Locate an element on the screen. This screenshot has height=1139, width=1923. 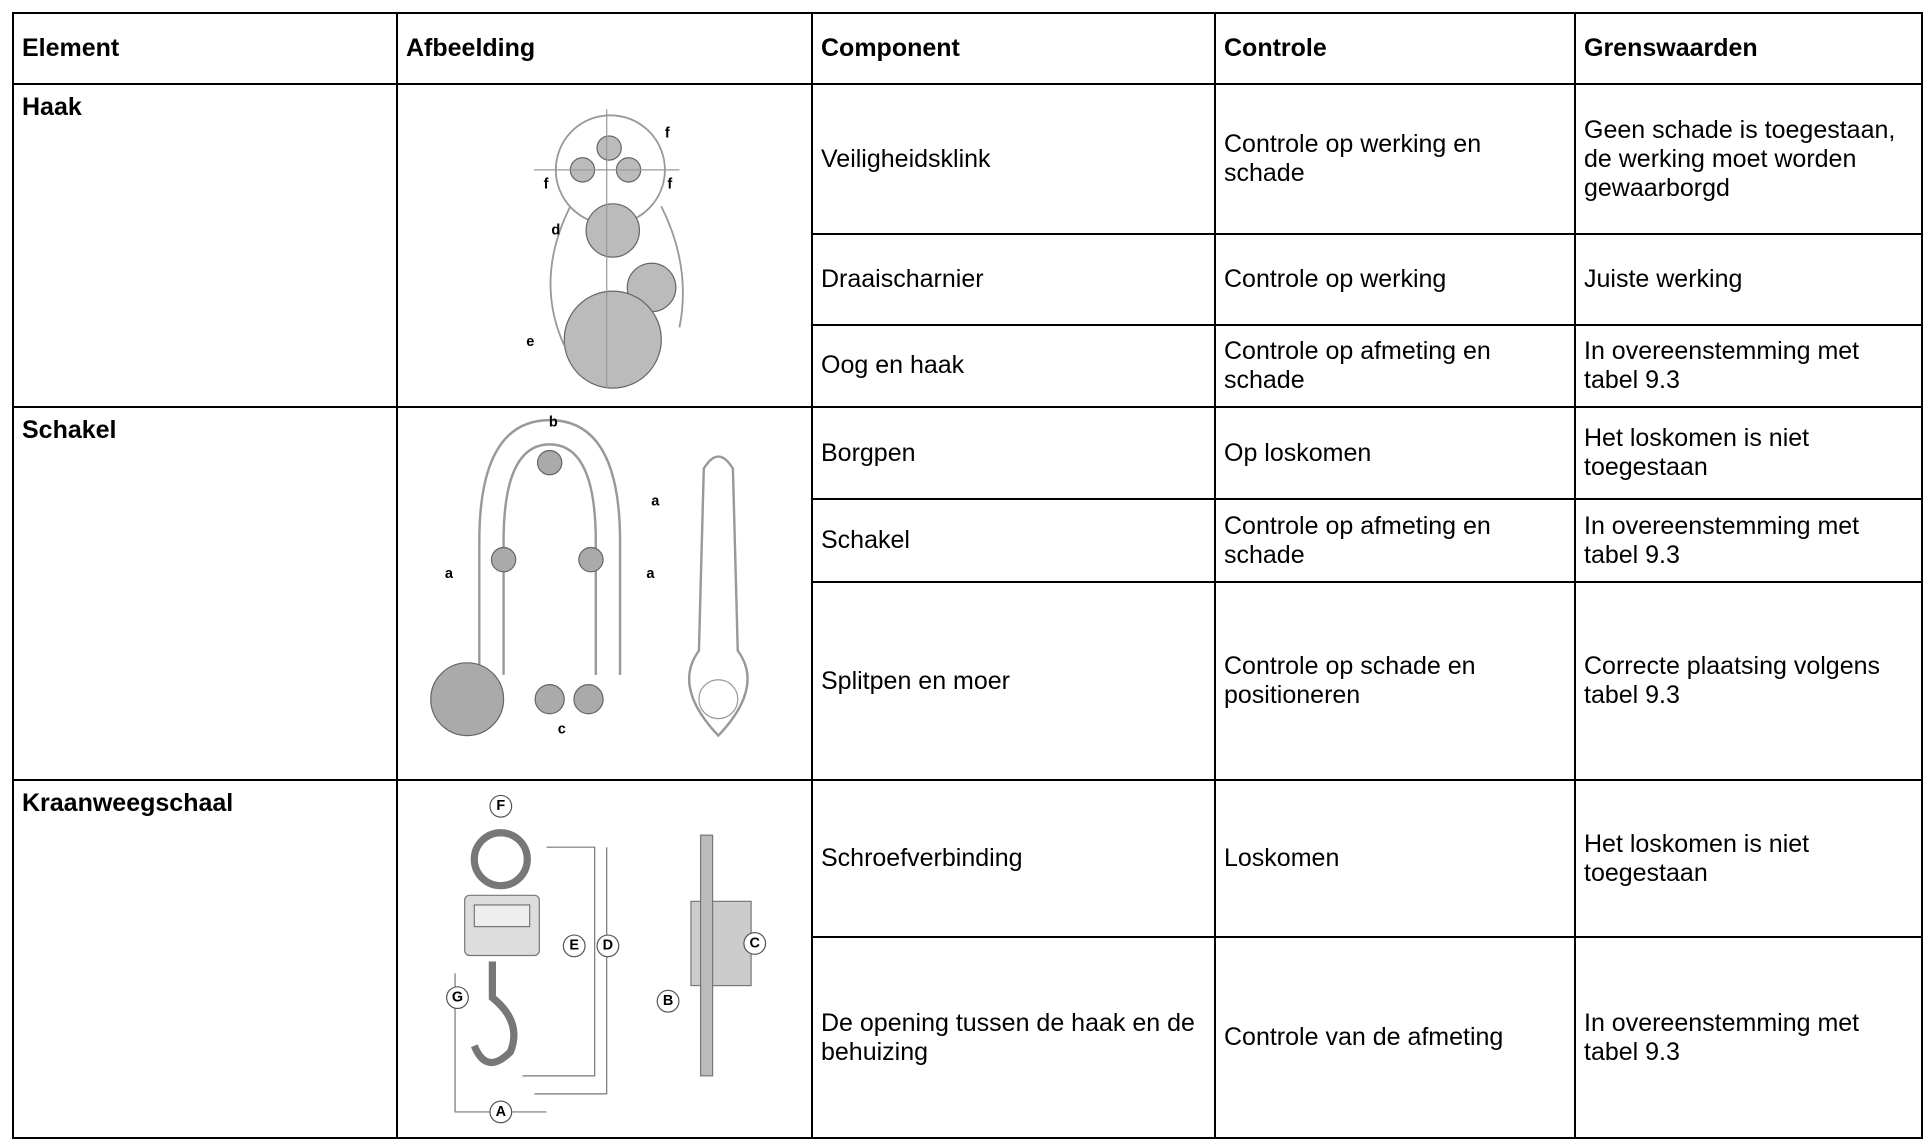
check-cell: Controle op schade en positioneren is located at coordinates (1395, 681).